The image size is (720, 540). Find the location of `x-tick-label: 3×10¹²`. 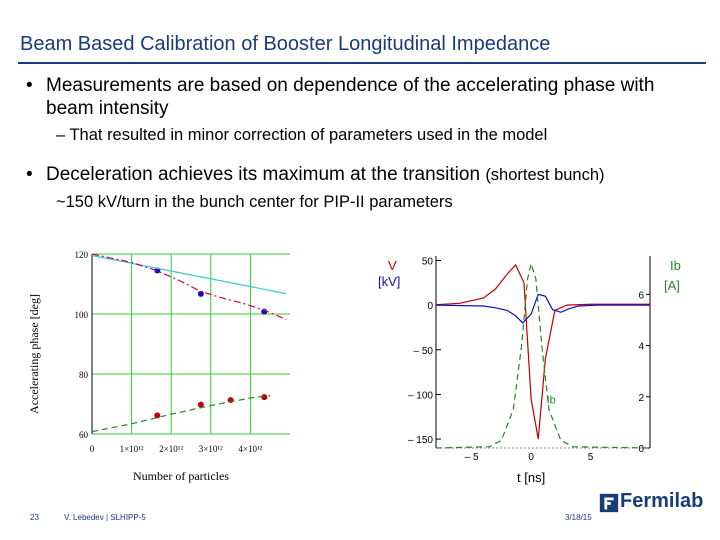

x-tick-label: 3×10¹² is located at coordinates (211, 449).